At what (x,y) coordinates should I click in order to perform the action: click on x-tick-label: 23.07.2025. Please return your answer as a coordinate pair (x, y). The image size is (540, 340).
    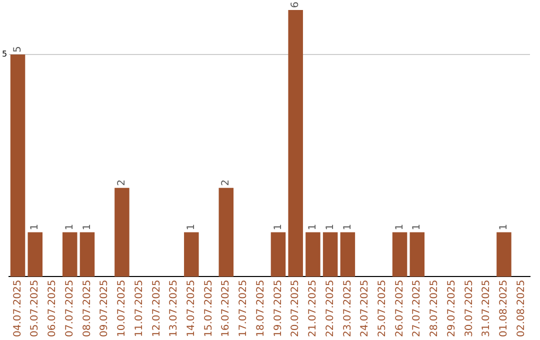
    Looking at the image, I should click on (348, 309).